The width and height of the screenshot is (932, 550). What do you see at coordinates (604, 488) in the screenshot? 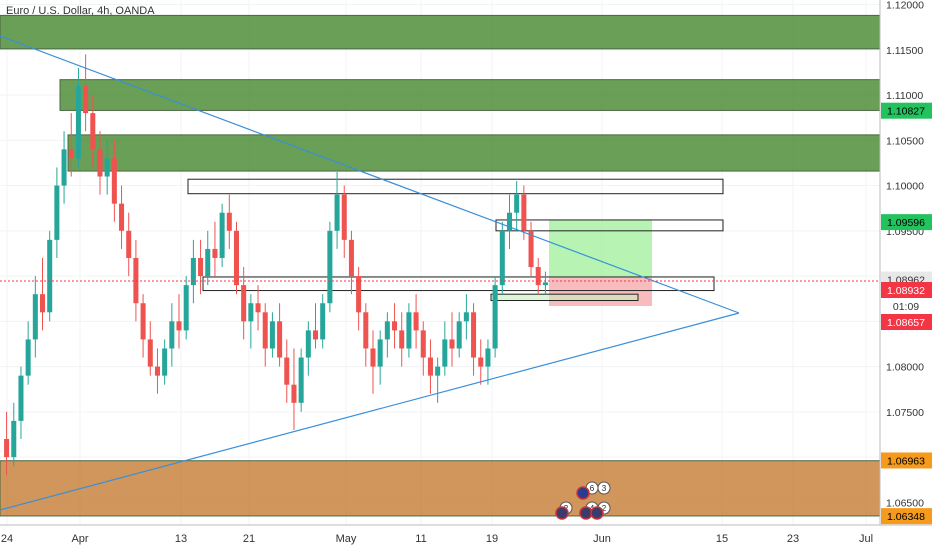
I see `event-badge: 3` at bounding box center [604, 488].